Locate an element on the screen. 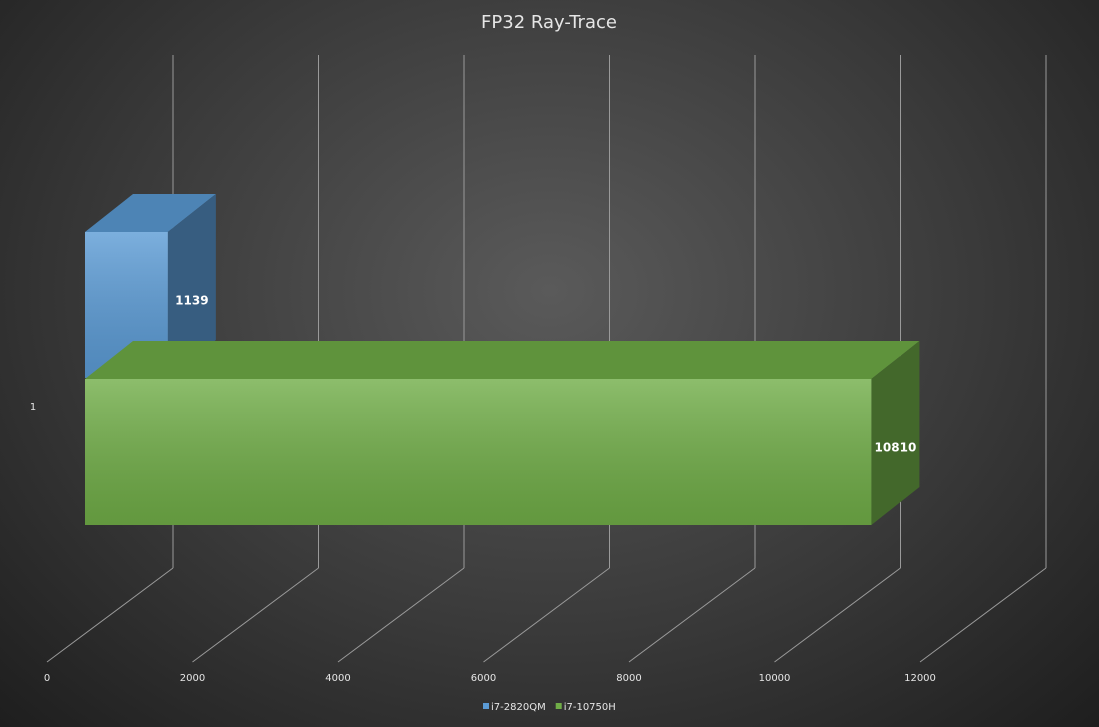  x-tick-label: 12000 is located at coordinates (920, 678).